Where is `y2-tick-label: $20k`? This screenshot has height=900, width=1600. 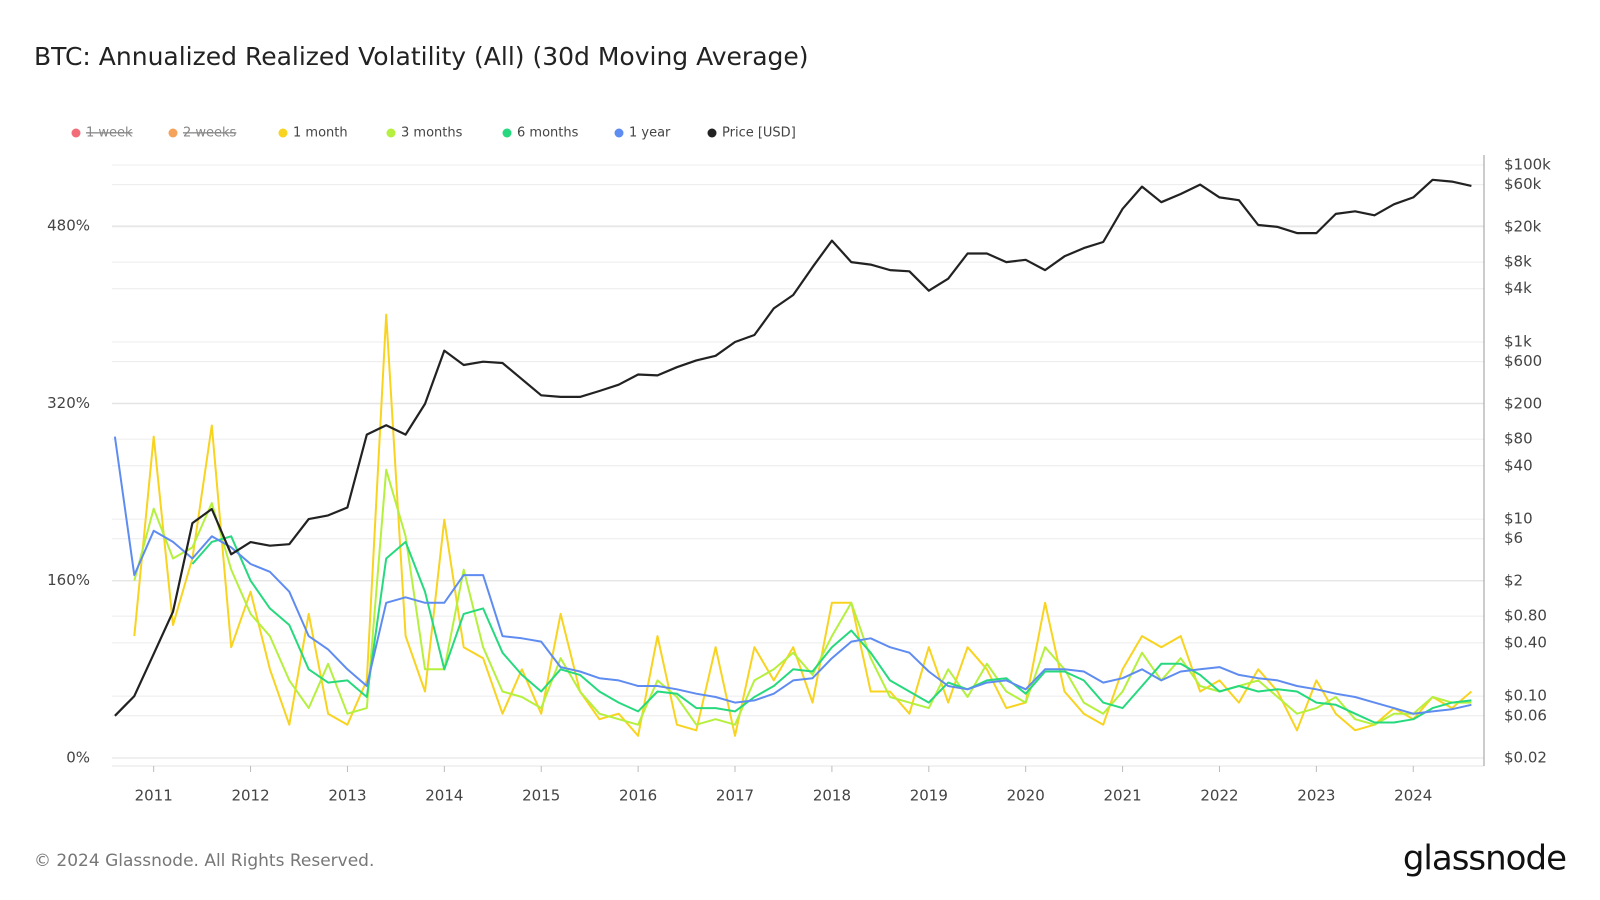
y2-tick-label: $20k is located at coordinates (1523, 226).